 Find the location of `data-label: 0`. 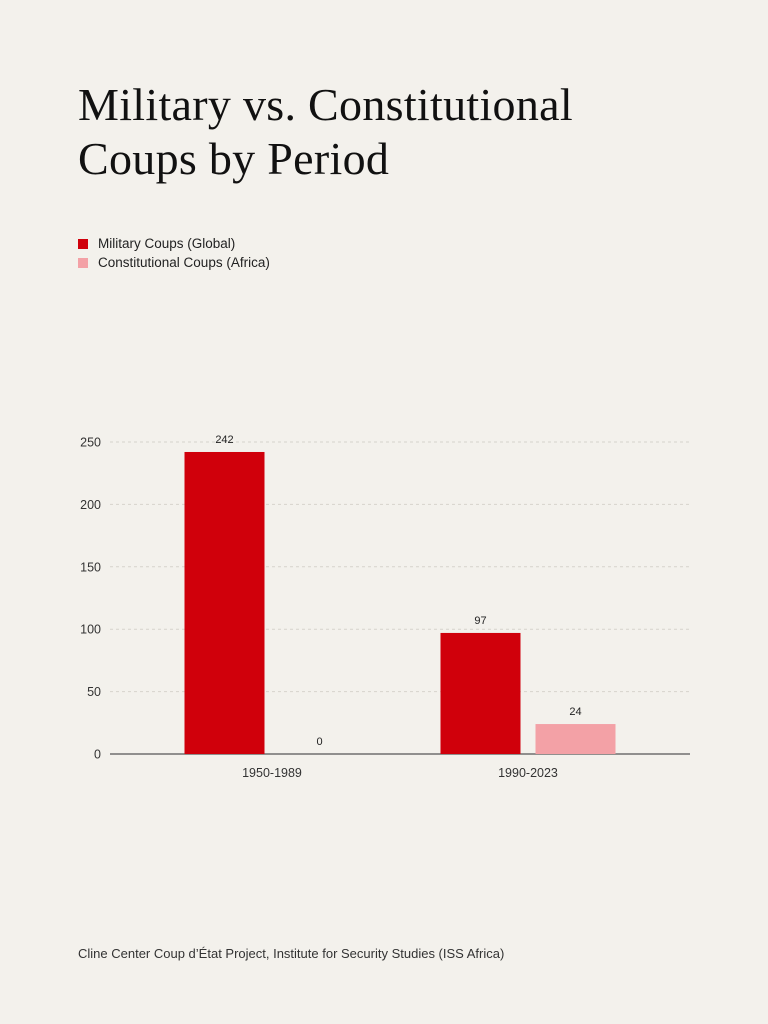

data-label: 0 is located at coordinates (319, 742).